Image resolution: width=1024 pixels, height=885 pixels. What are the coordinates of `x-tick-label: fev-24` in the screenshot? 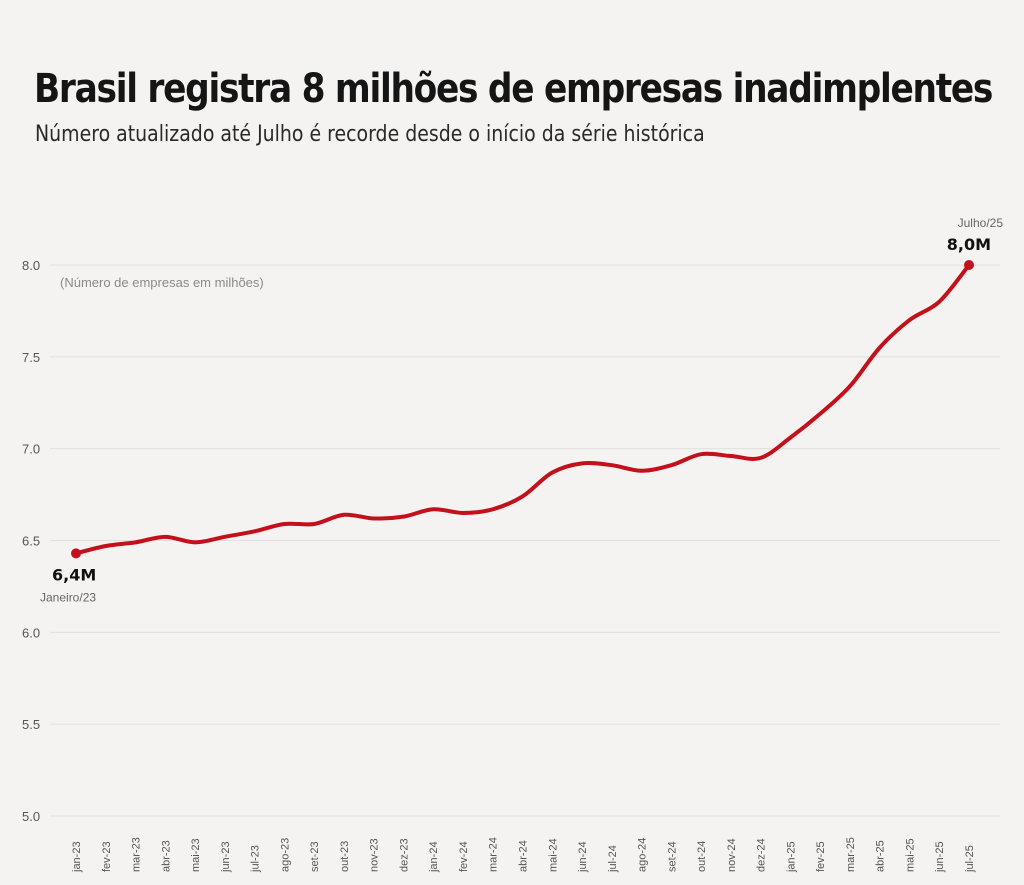 It's located at (464, 856).